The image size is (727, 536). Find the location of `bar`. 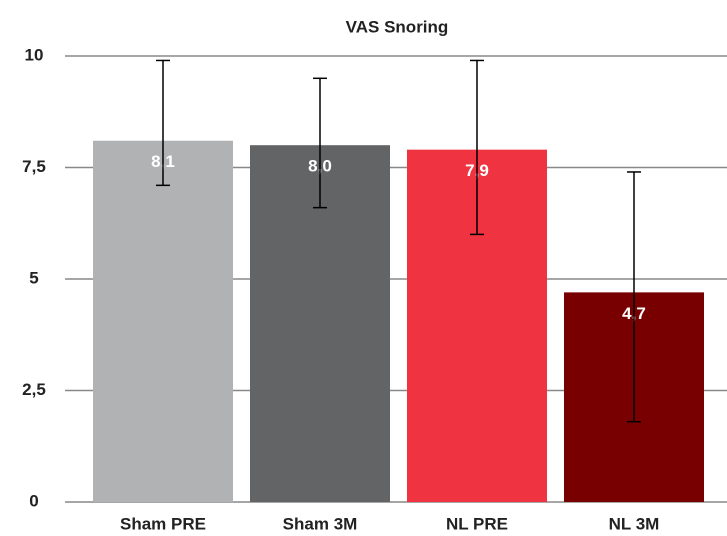

bar is located at coordinates (163, 321).